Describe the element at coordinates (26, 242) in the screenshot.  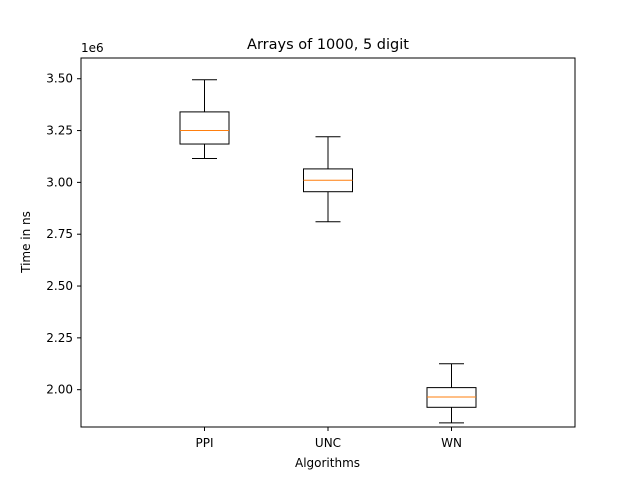
I see `y-axis-label: Time in ns` at that location.